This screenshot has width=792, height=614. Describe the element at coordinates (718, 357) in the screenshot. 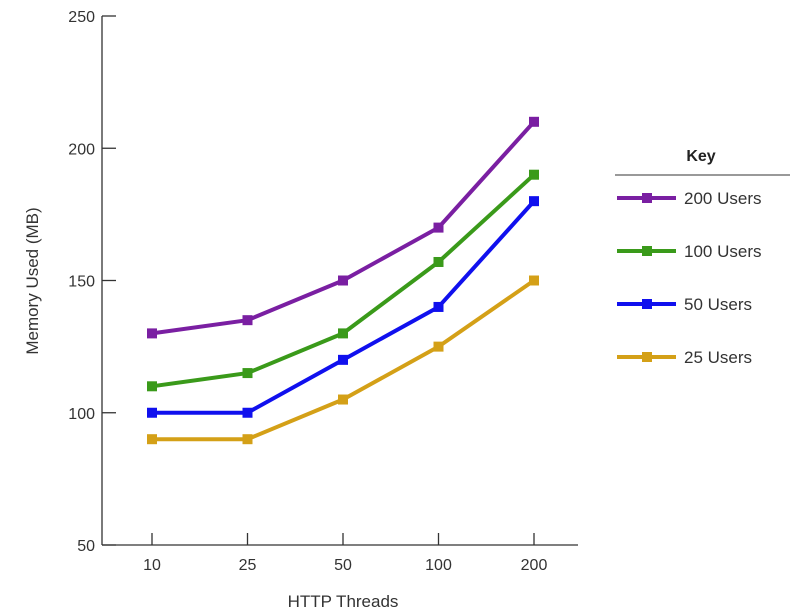

I see `legend-label: 25 Users` at that location.